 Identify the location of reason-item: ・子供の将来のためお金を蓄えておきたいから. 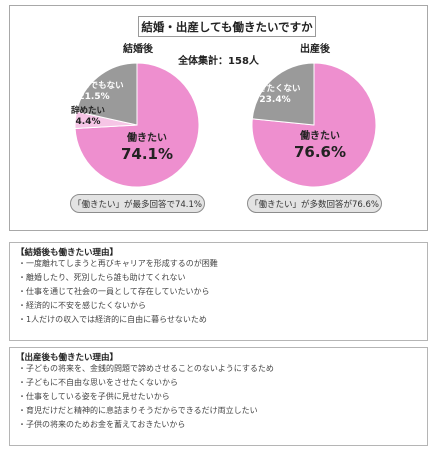
(102, 424).